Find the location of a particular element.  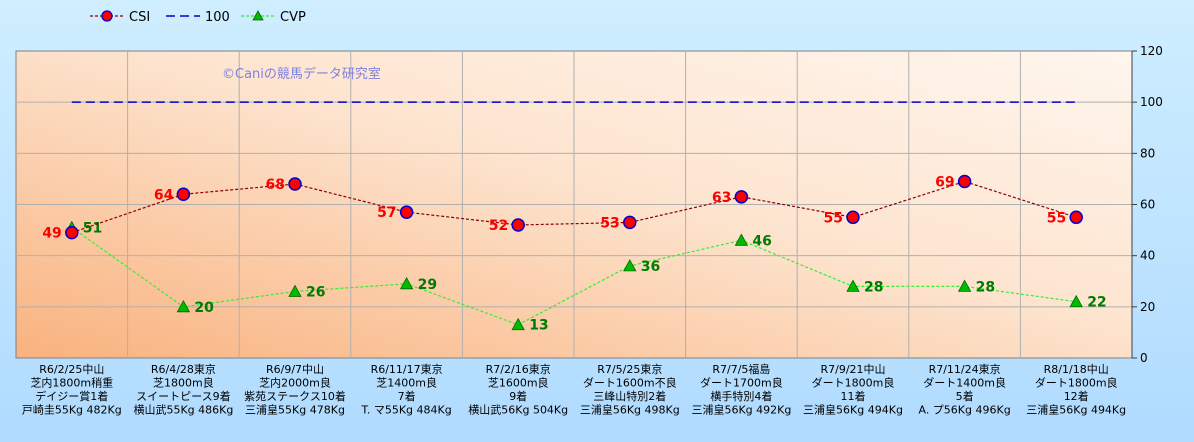

y-tick-label: 20 is located at coordinates (1147, 307).